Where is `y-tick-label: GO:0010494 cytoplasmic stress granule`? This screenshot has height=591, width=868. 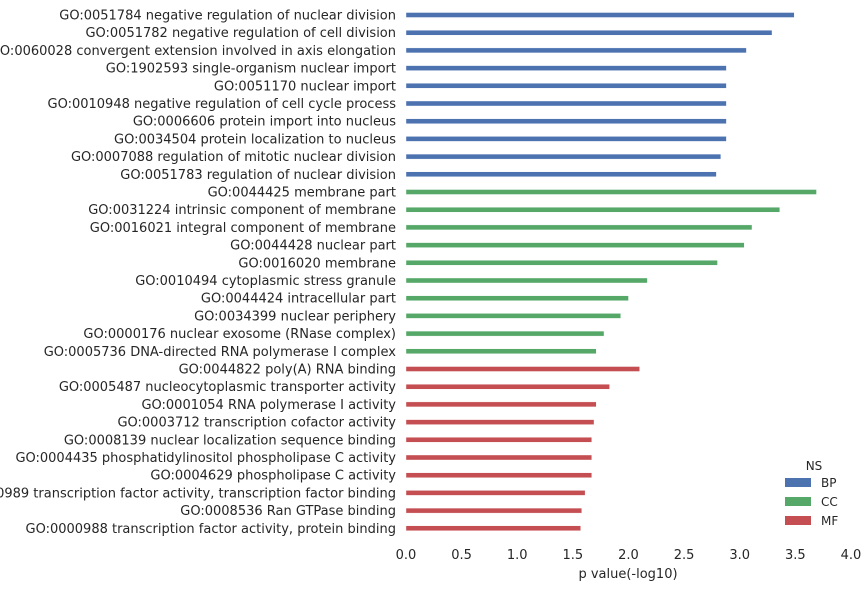 y-tick-label: GO:0010494 cytoplasmic stress granule is located at coordinates (265, 281).